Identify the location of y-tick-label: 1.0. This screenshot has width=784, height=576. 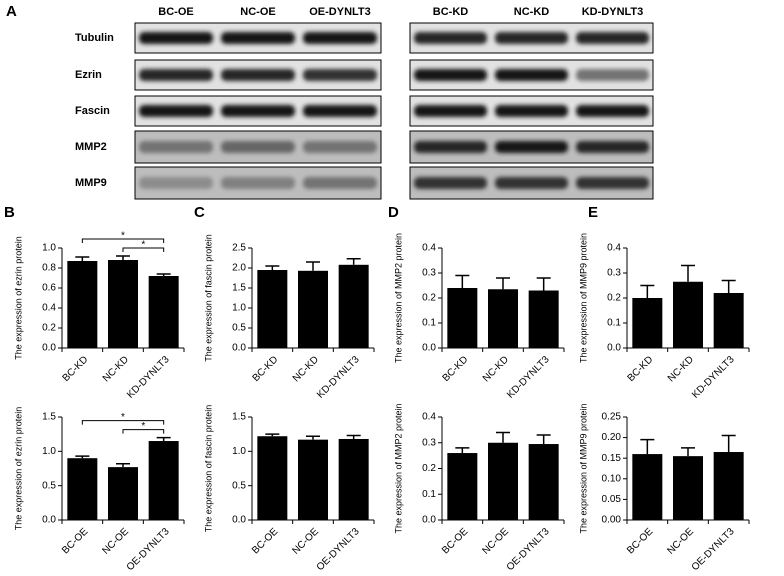
(49, 451).